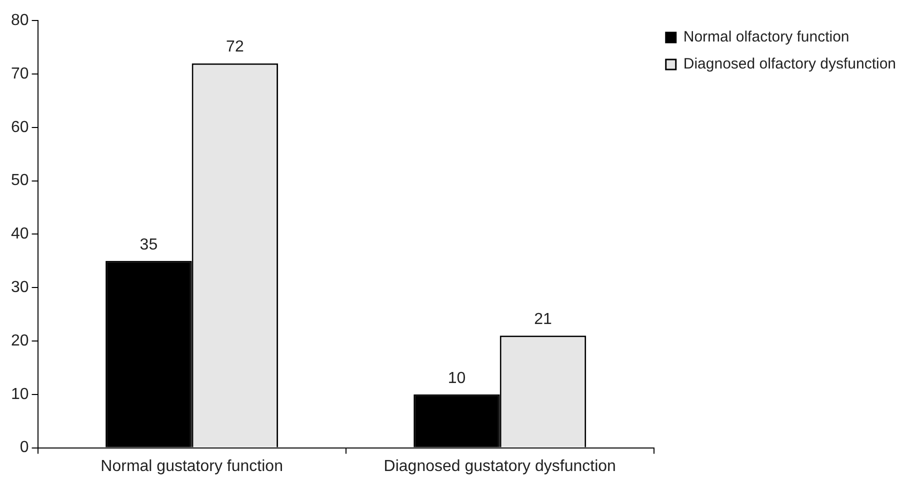 The image size is (919, 487). Describe the element at coordinates (20, 287) in the screenshot. I see `y-tick-label: 30` at that location.